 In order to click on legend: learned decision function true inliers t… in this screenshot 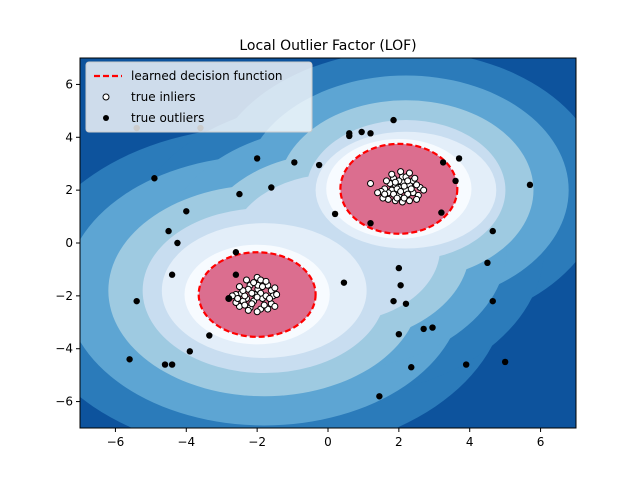, I will do `click(199, 97)`.